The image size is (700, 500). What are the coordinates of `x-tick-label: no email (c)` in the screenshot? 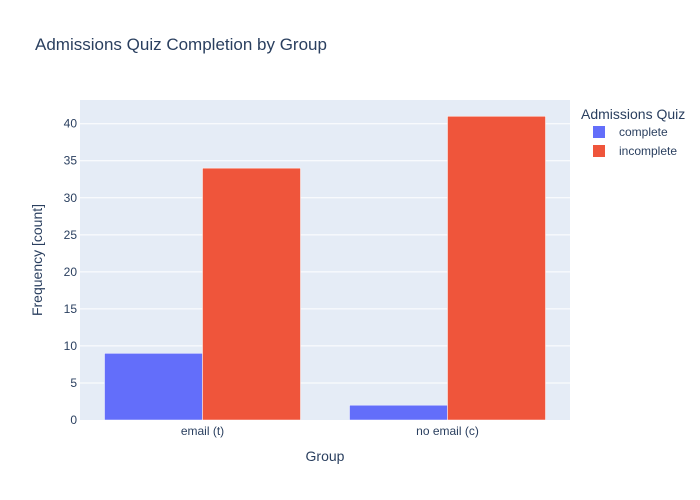 It's located at (447, 431).